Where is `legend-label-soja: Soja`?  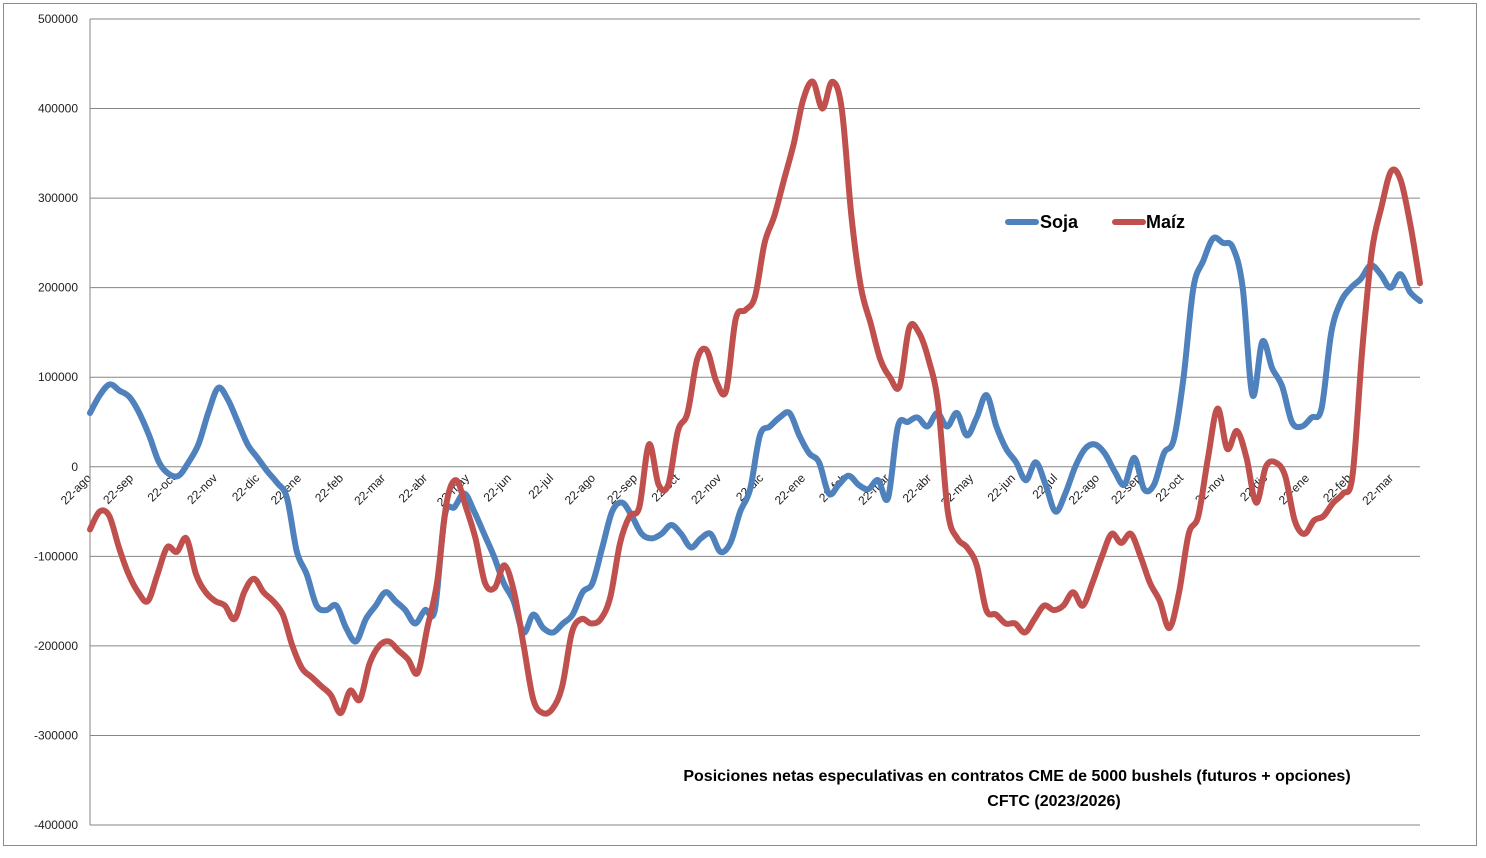 legend-label-soja: Soja is located at coordinates (1059, 222).